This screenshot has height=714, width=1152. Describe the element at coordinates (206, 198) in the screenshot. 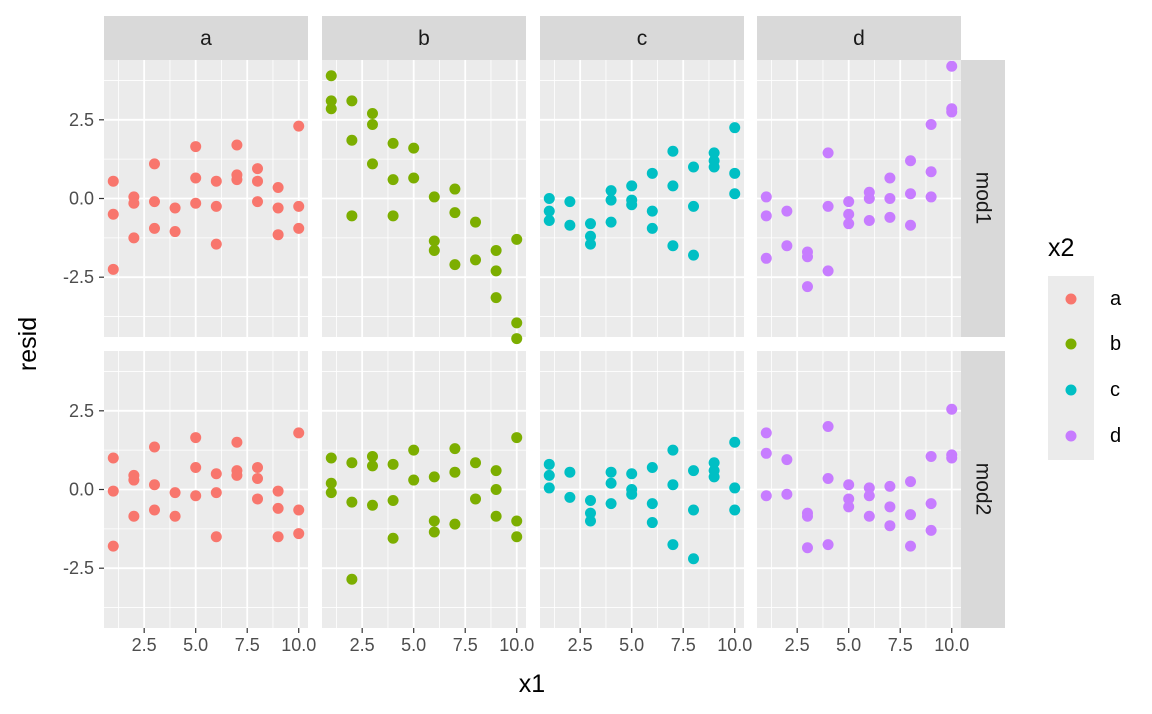

I see `panel-a-mod1` at that location.